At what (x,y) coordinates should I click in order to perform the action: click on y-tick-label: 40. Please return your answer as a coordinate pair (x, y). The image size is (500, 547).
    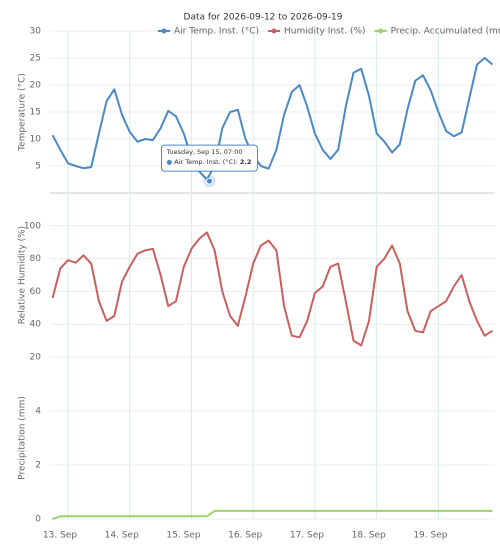
    Looking at the image, I should click on (36, 325).